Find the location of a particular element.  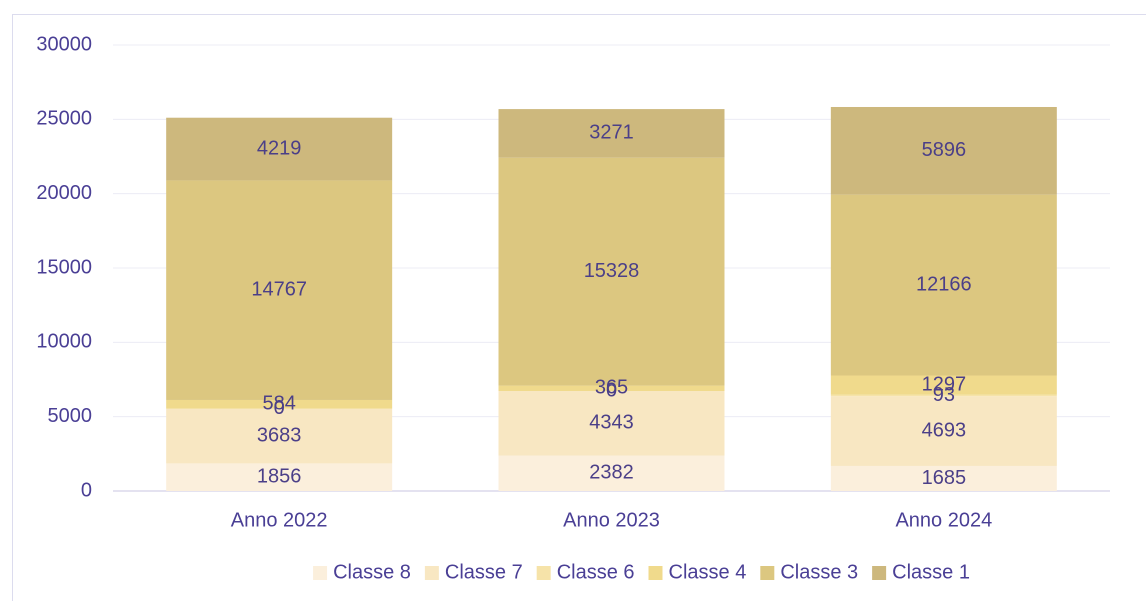

data-label: 3683 is located at coordinates (279, 435).